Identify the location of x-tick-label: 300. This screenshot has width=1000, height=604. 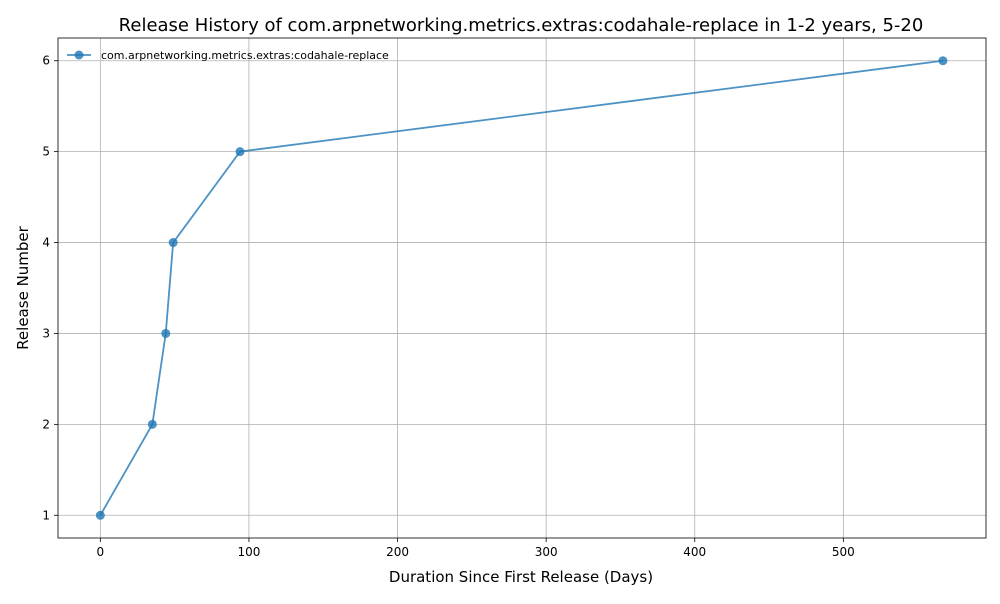
(546, 552).